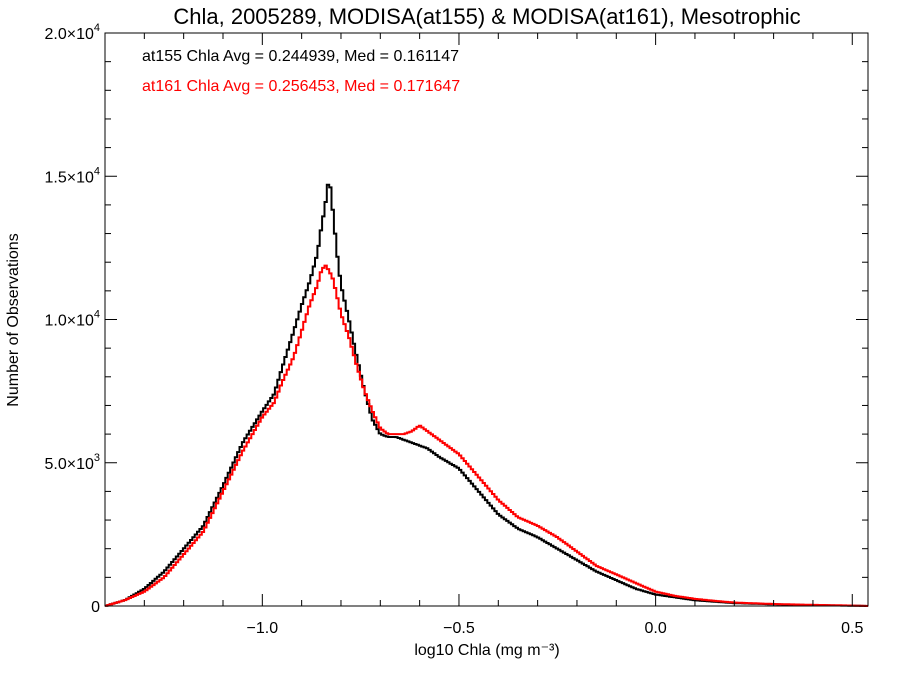 The image size is (900, 675). I want to click on x-tick-label: 0.5, so click(852, 628).